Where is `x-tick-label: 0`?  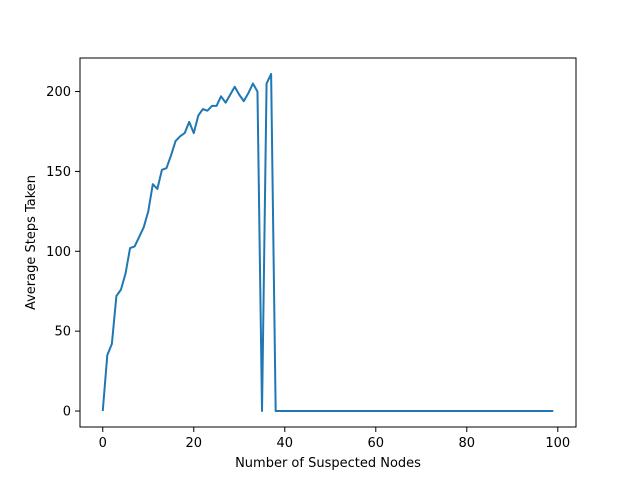 x-tick-label: 0 is located at coordinates (103, 443).